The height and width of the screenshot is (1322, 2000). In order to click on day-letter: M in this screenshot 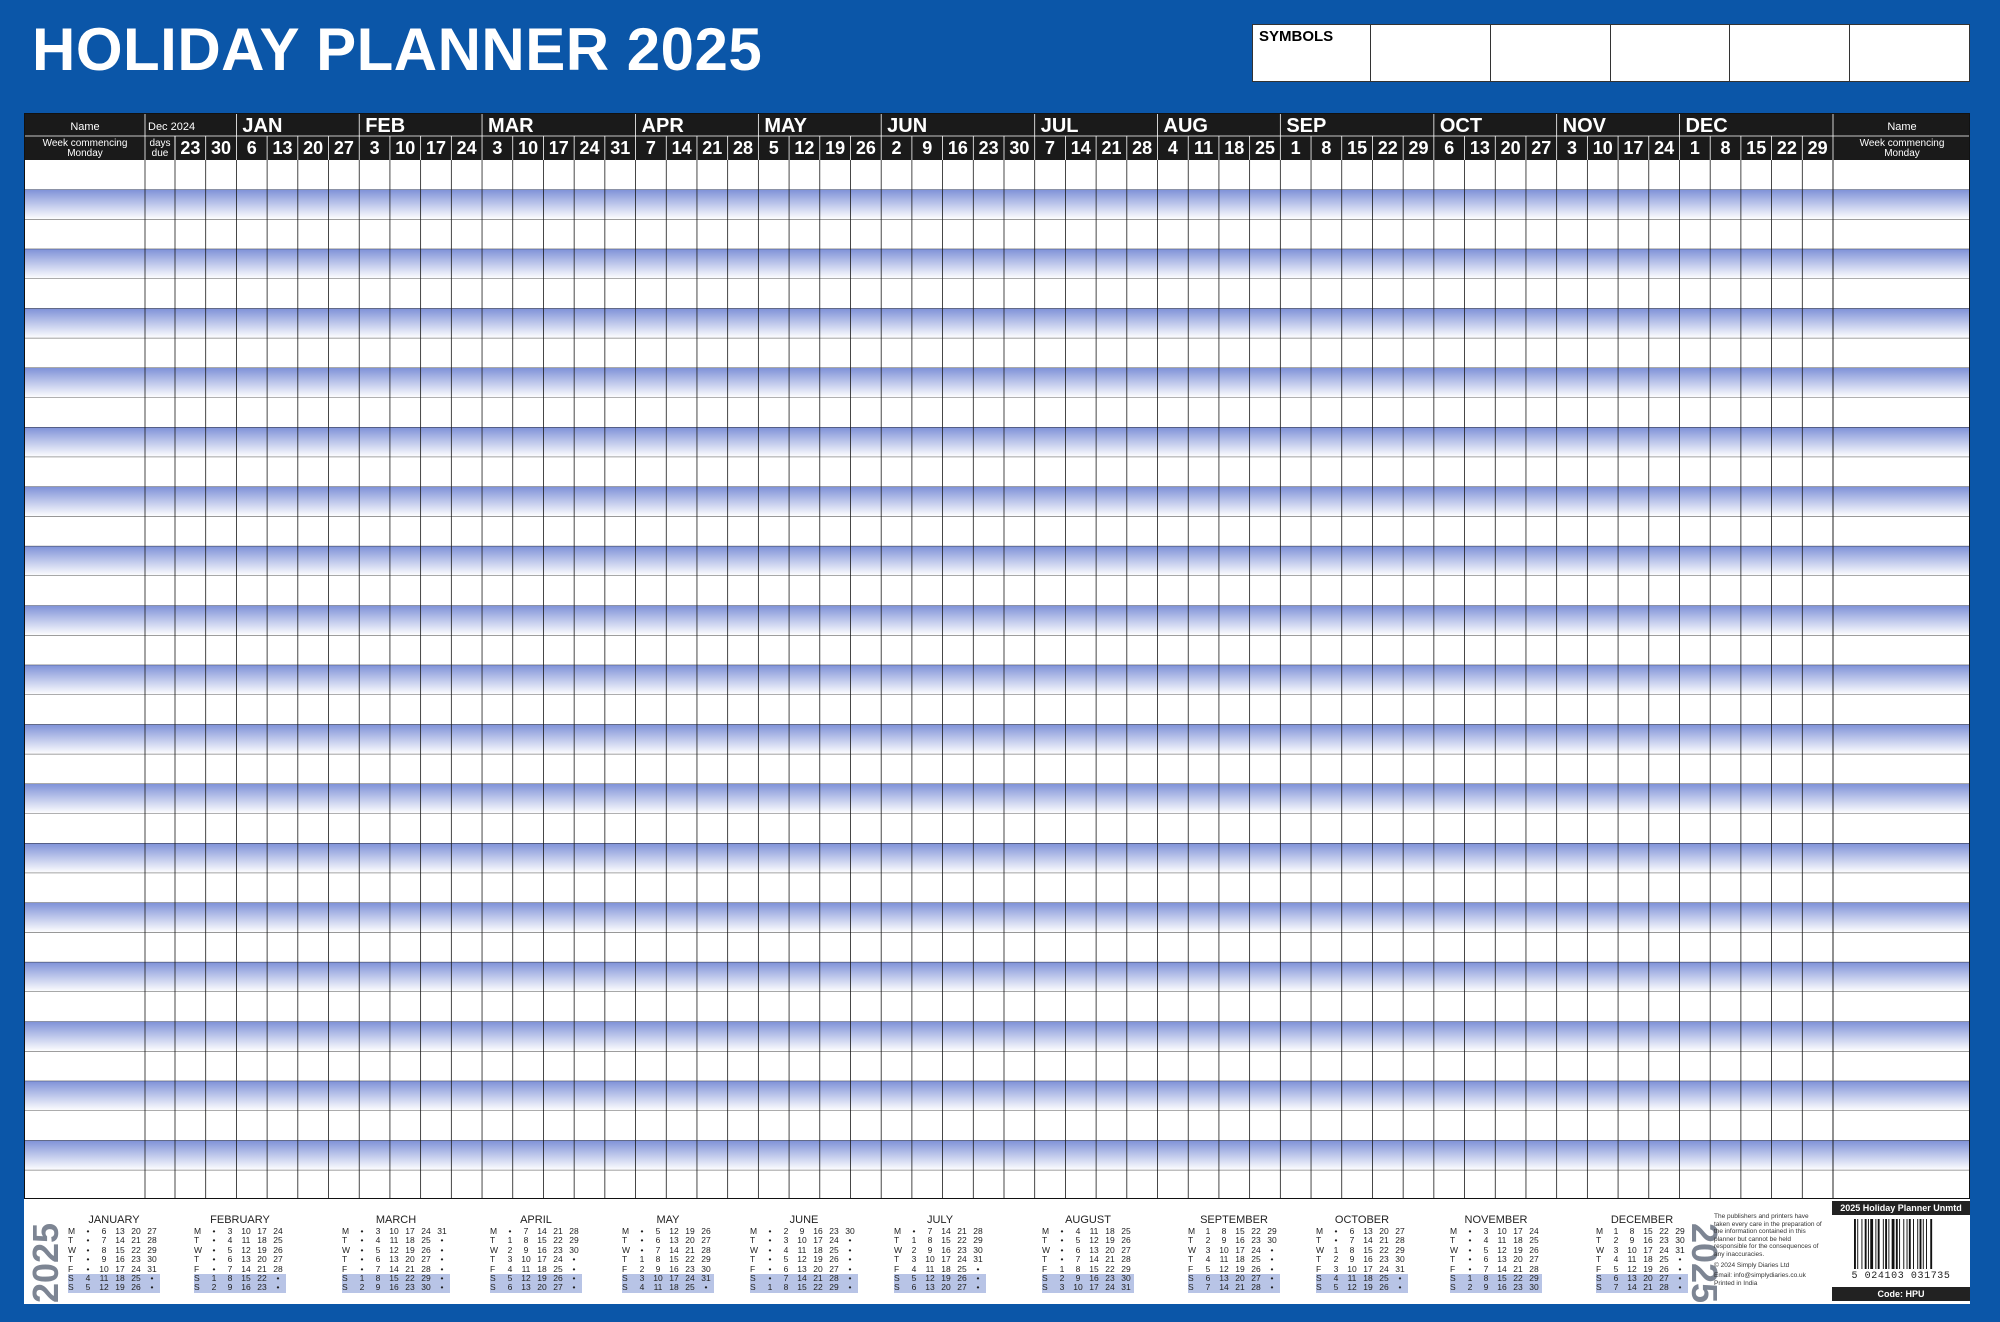, I will do `click(1320, 1231)`.